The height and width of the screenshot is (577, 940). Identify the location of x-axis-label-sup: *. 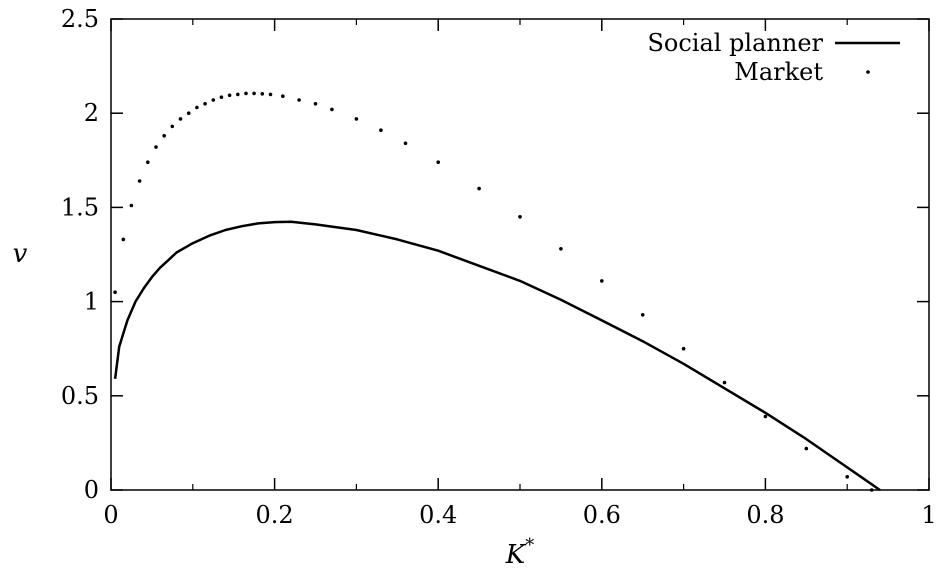
(529, 545).